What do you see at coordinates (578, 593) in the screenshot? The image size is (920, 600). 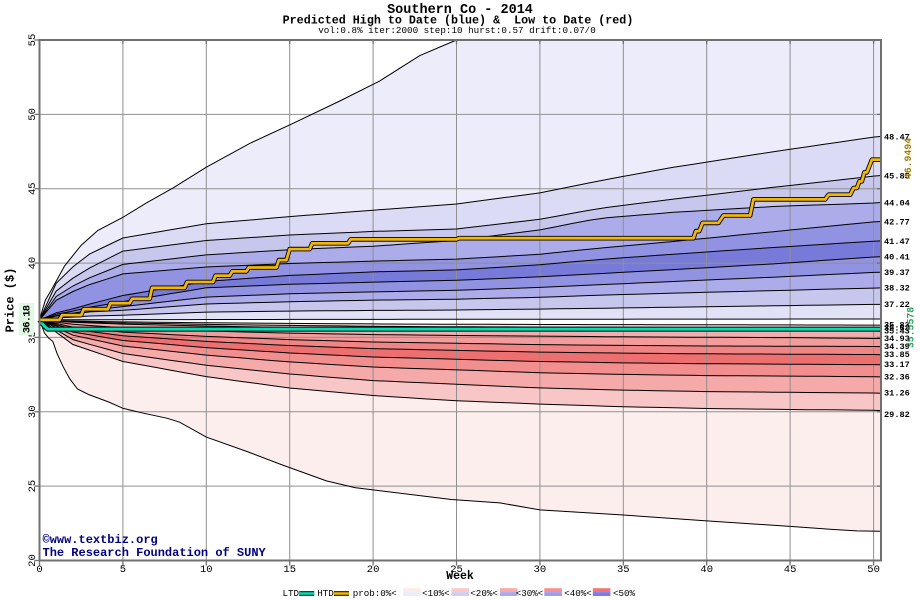 I see `svg-text: <40%<` at bounding box center [578, 593].